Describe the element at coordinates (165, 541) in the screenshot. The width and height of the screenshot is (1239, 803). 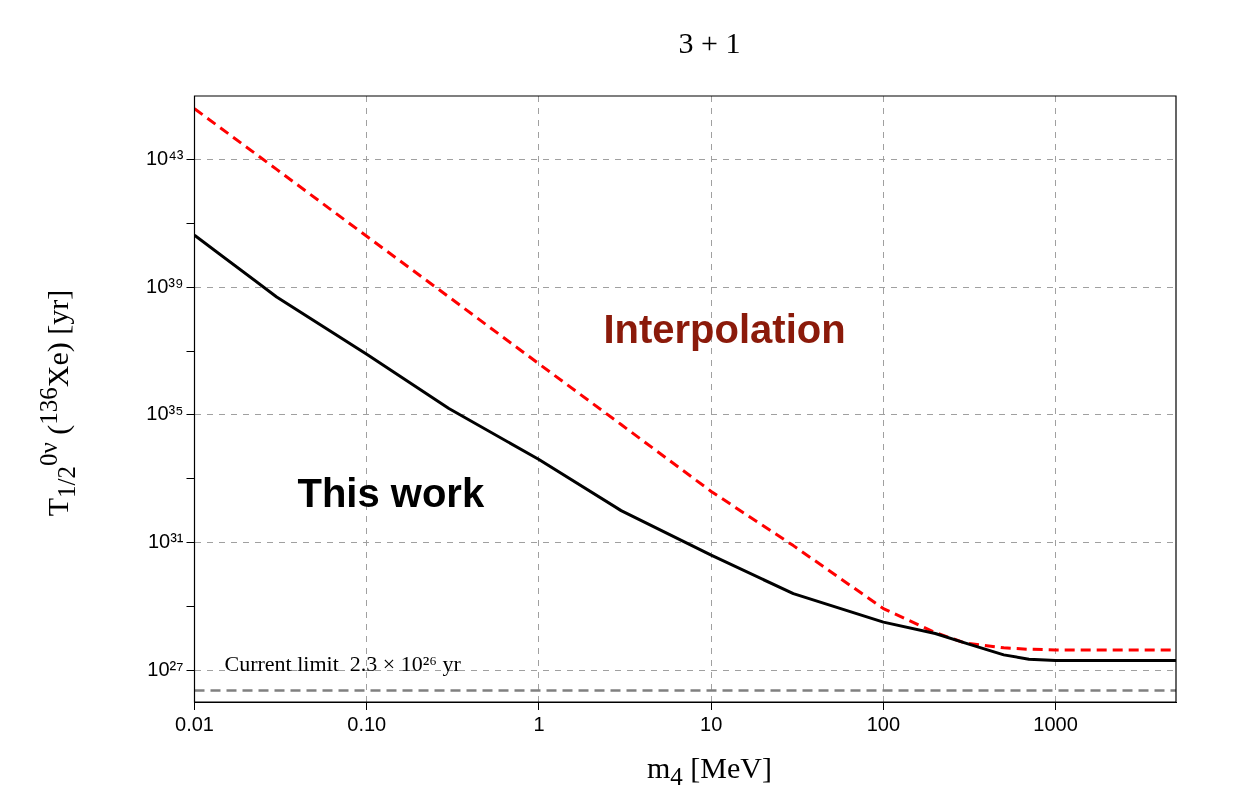
I see `y-tick-label: 10³¹` at that location.